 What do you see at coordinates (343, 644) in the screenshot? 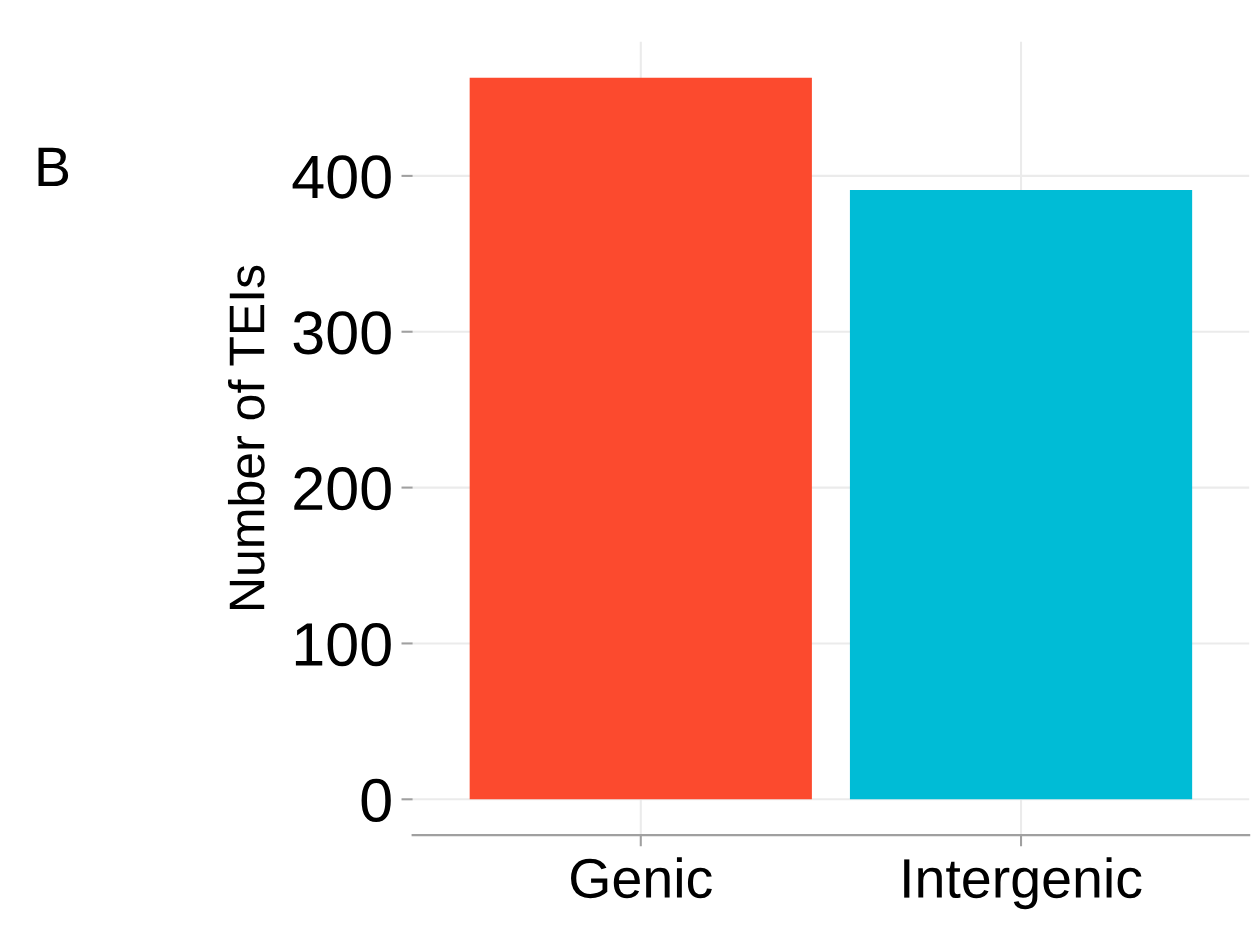
I see `y-tick-label: 100` at bounding box center [343, 644].